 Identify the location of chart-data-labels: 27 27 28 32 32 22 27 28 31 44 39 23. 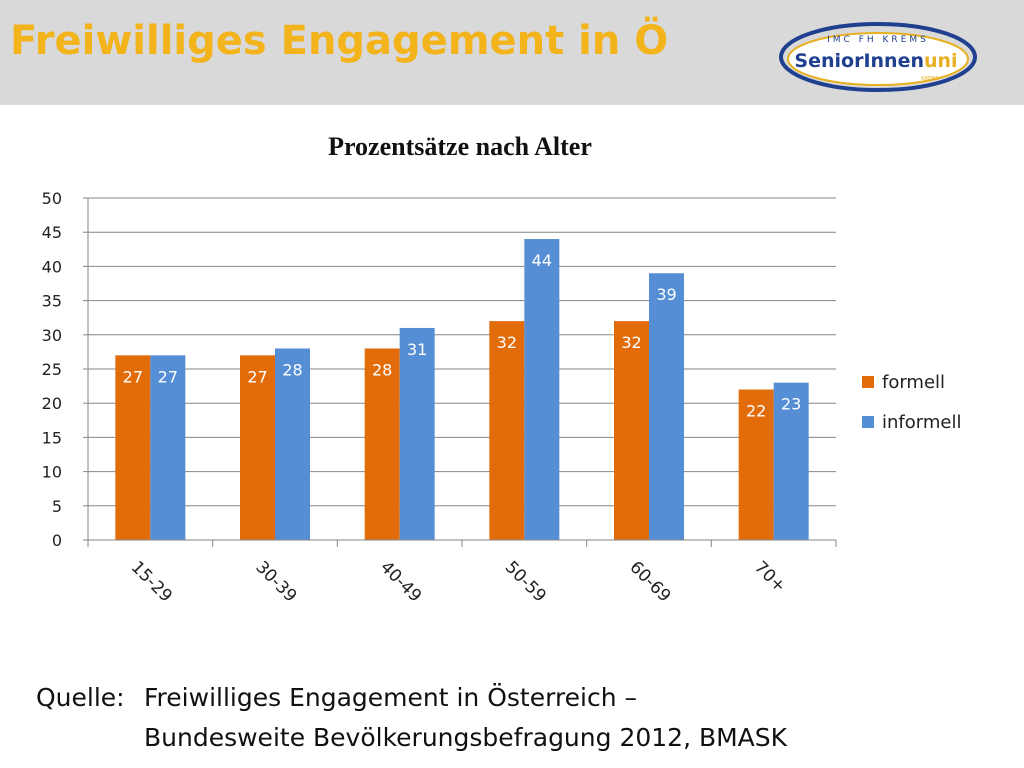
(462, 335).